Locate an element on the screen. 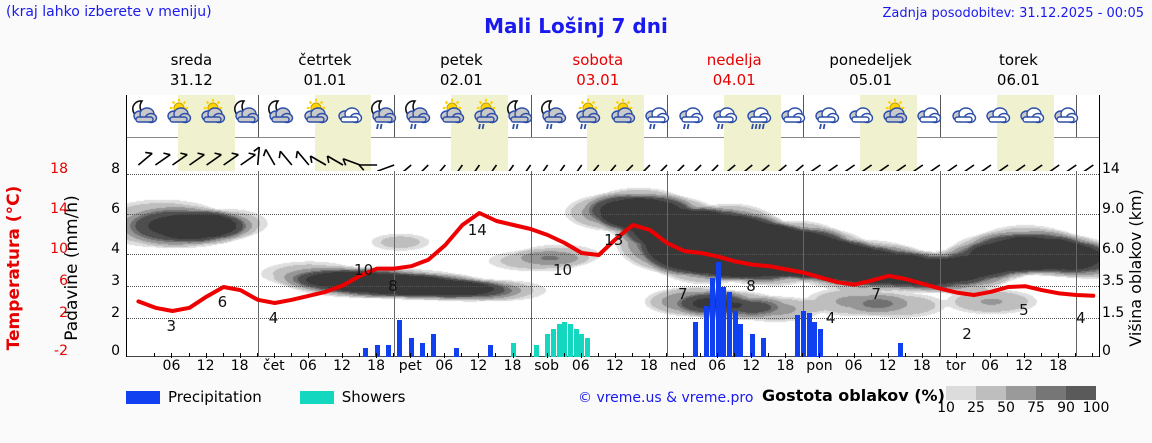 The image size is (1152, 443). day-header-četrtek: četrtek 01.01 is located at coordinates (325, 70).